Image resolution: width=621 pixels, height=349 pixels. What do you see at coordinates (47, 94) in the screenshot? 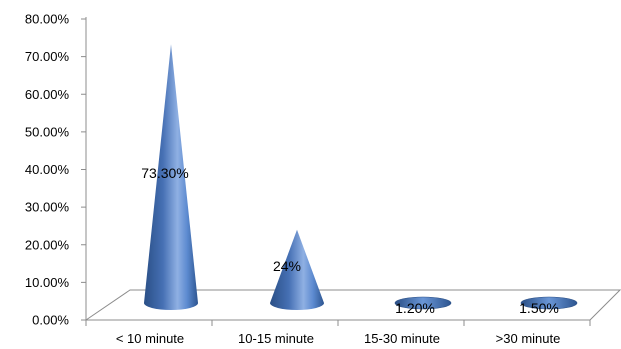
I see `y-tick-label: 60.00%` at bounding box center [47, 94].